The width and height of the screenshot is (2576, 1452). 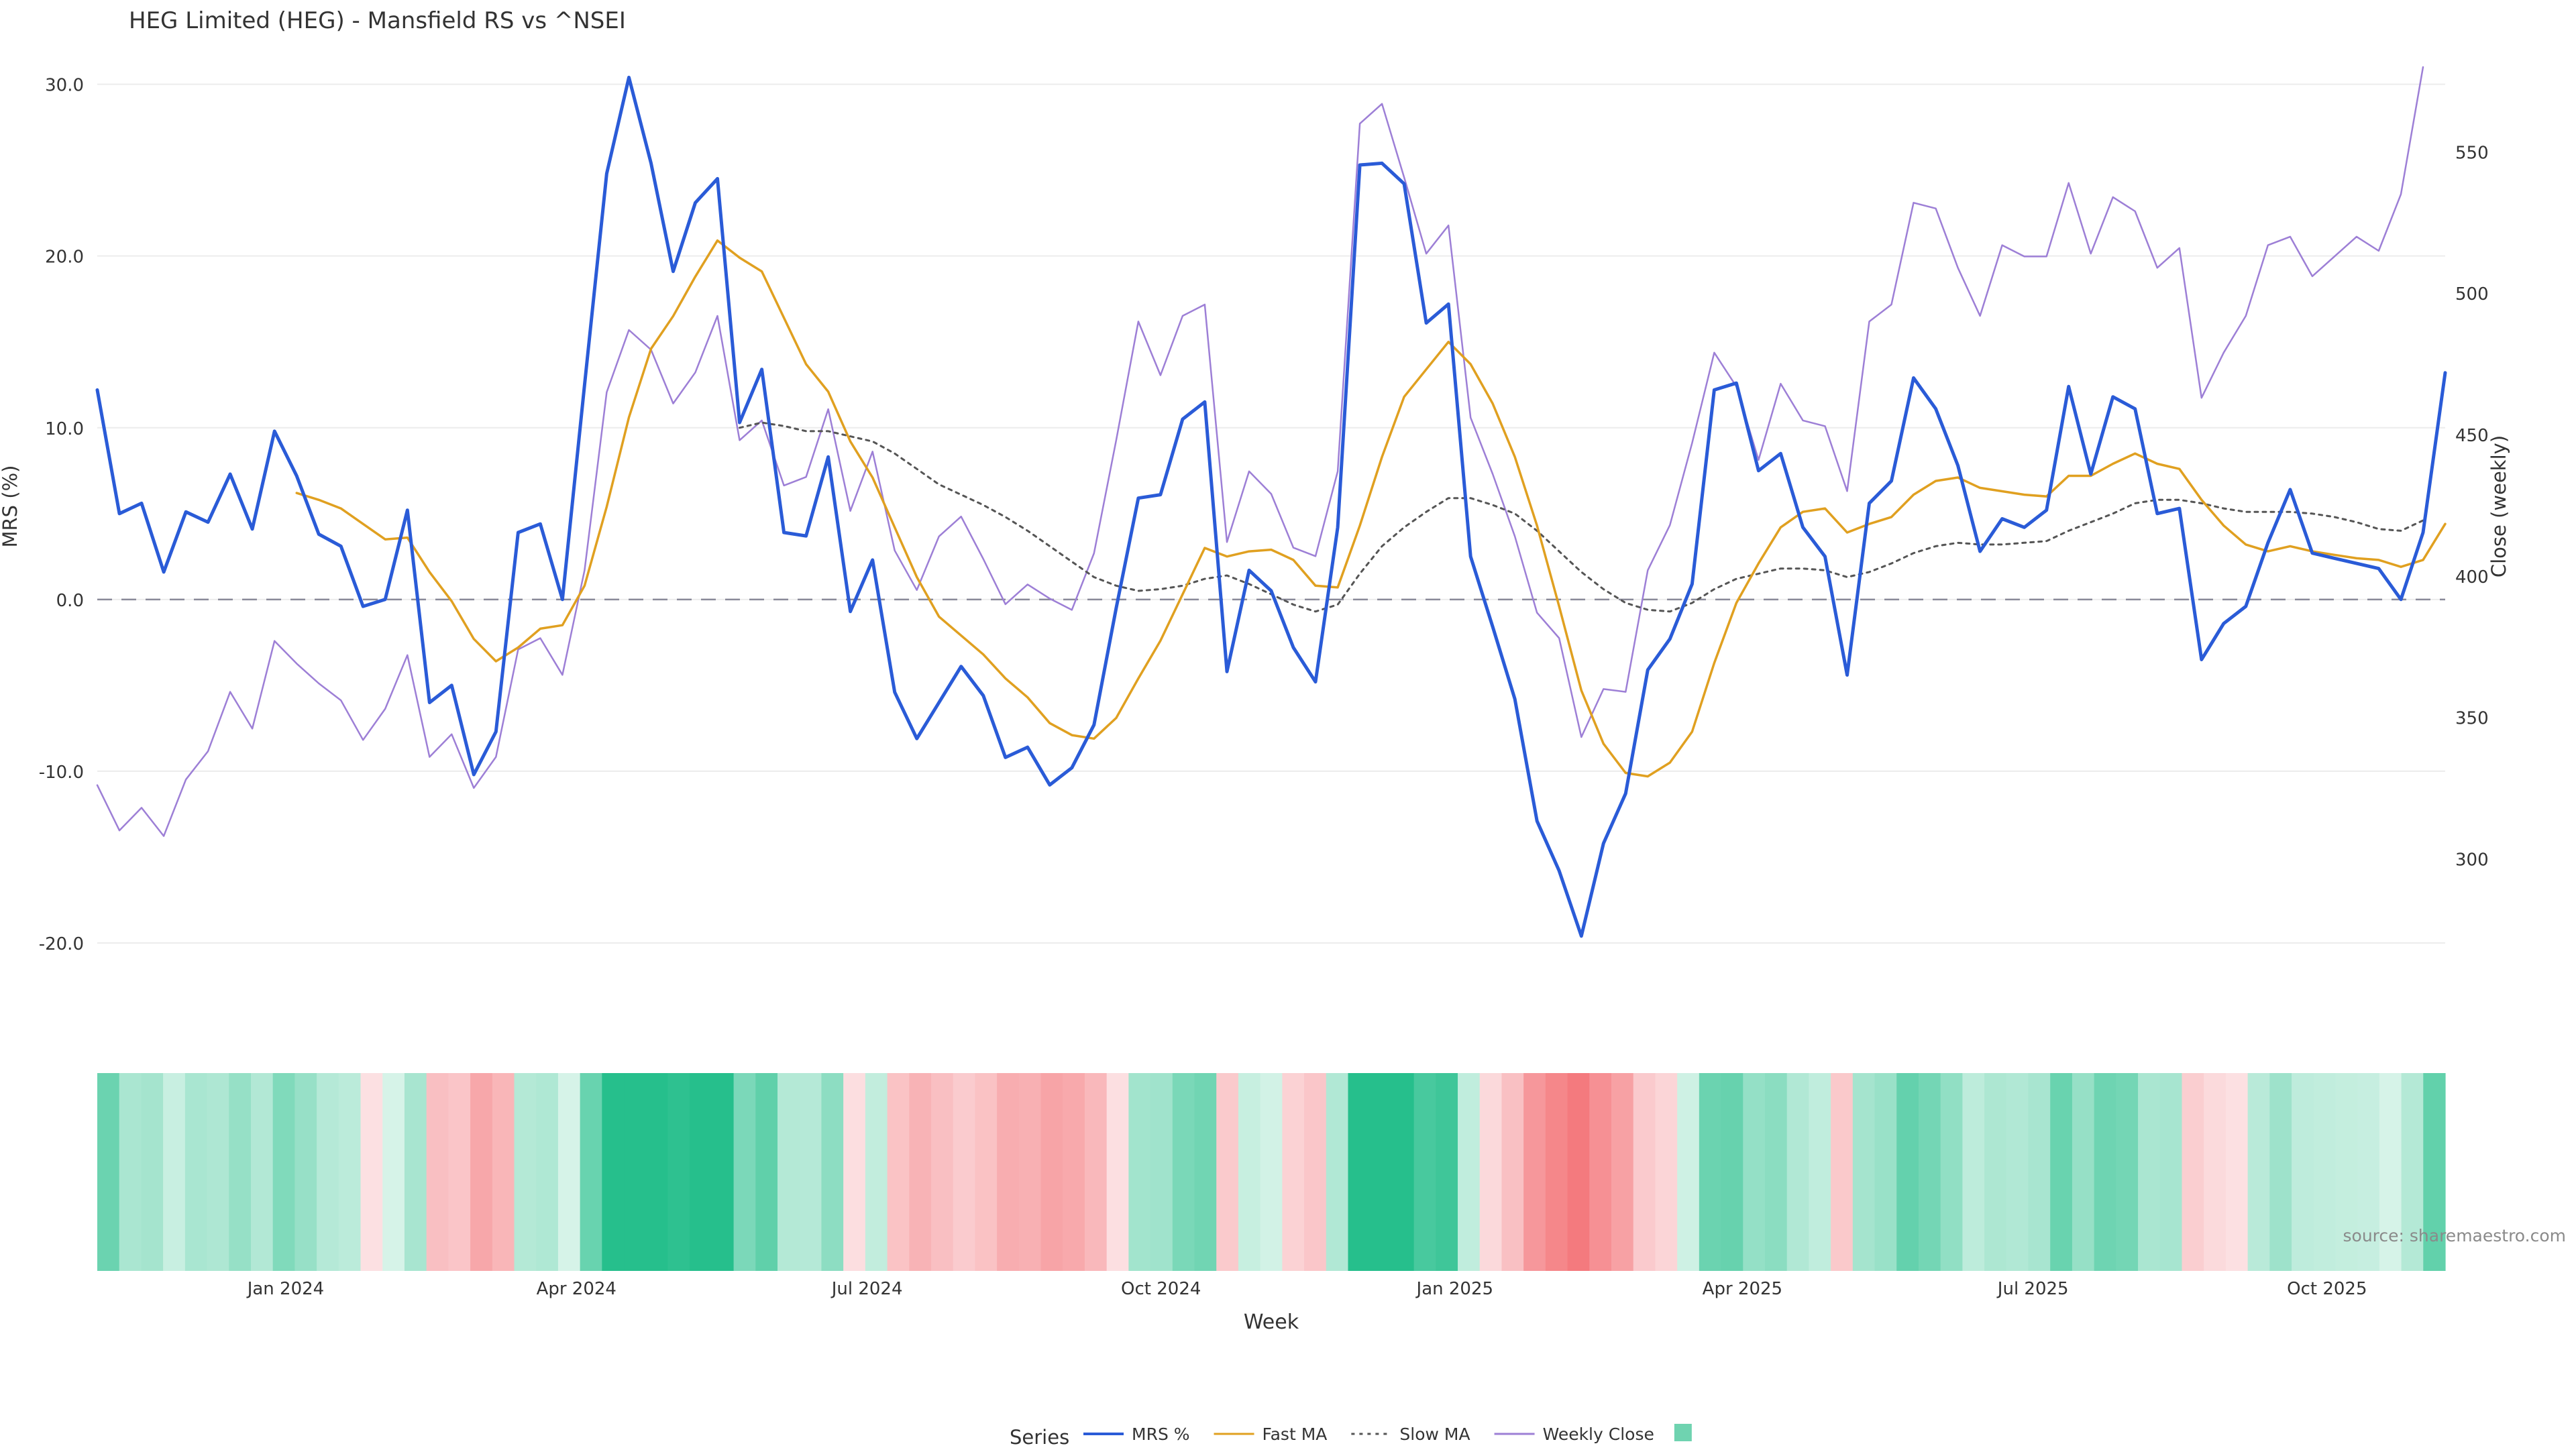 I want to click on y-right-tick-label: 550, so click(x=2472, y=153).